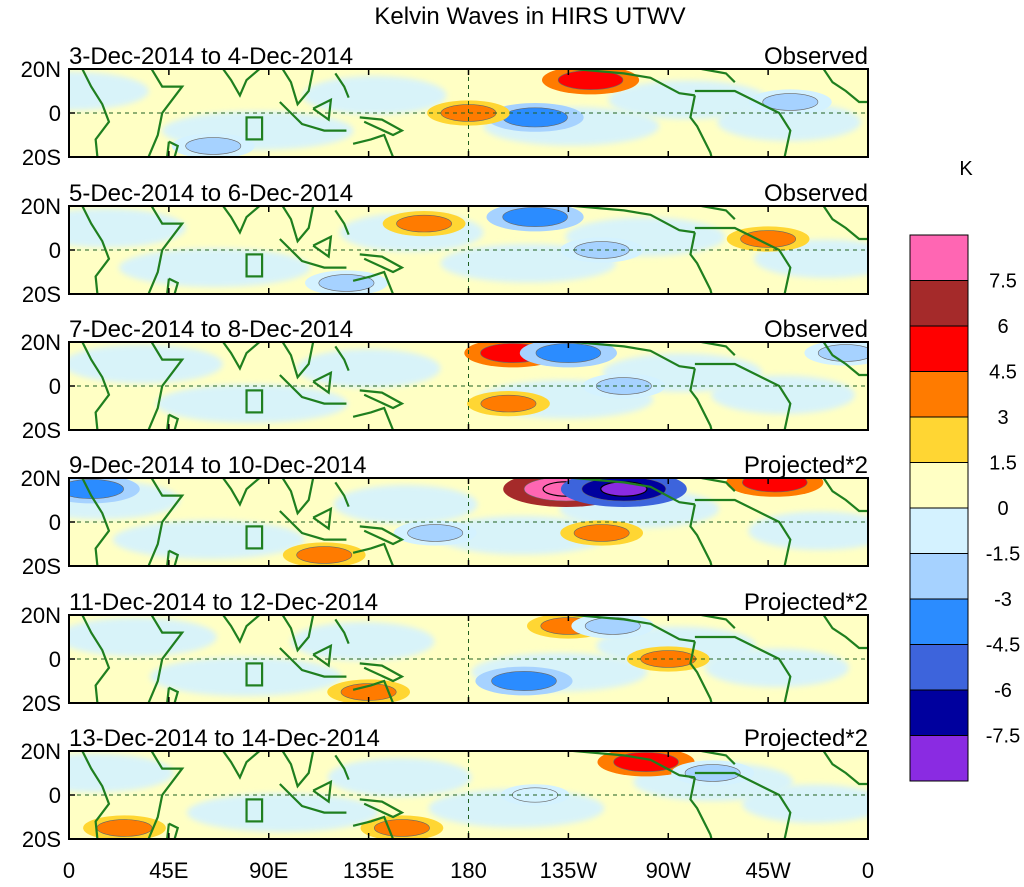 Image resolution: width=1024 pixels, height=887 pixels. I want to click on x-tick-label: 180, so click(468, 870).